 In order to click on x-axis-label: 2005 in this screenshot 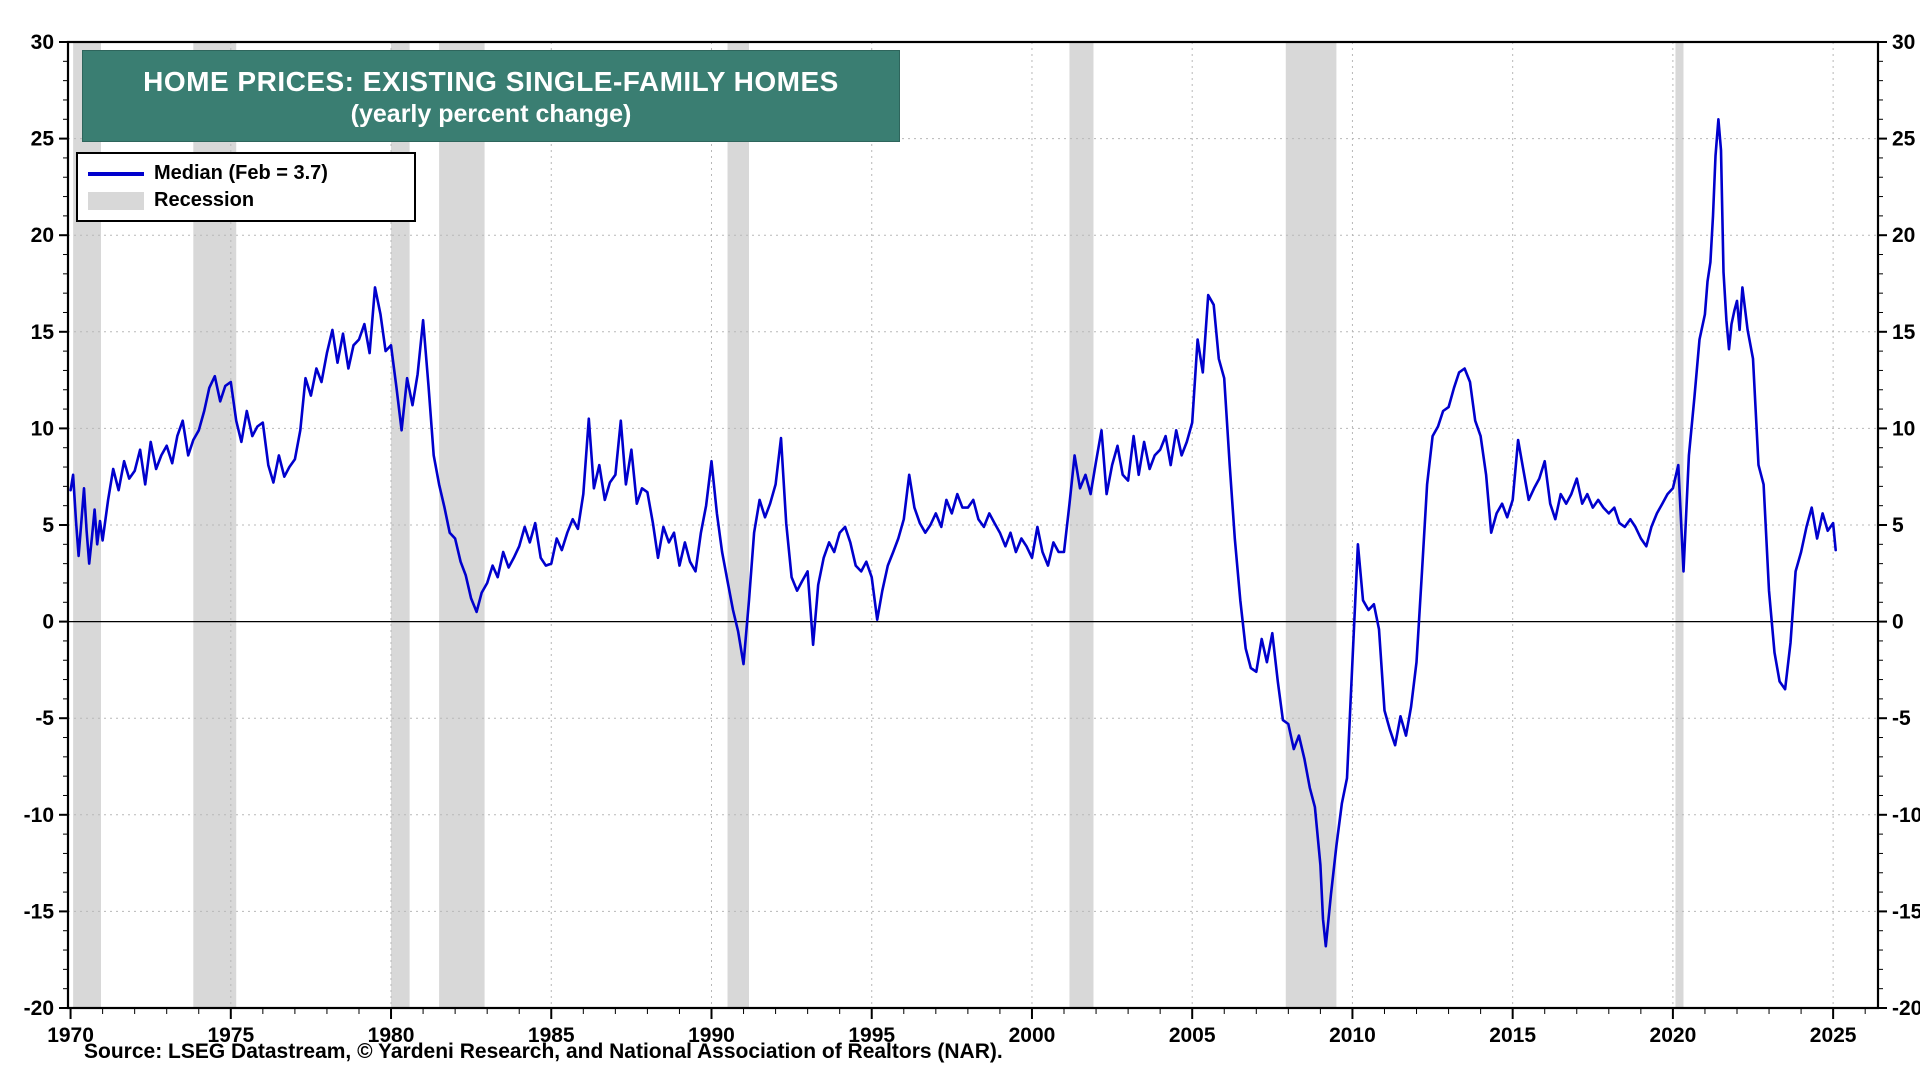, I will do `click(1192, 1035)`.